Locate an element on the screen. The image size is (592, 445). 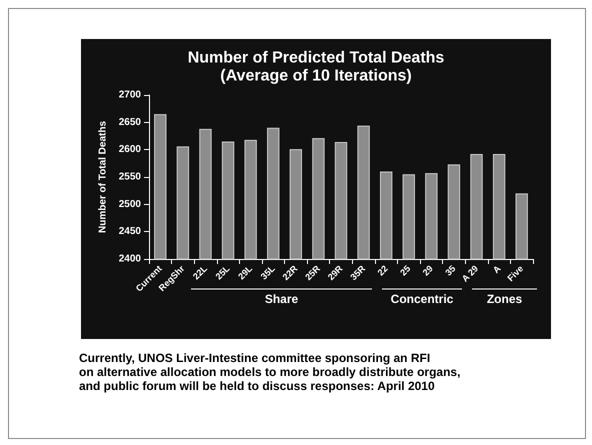
x-tick-label: 25 is located at coordinates (405, 270).